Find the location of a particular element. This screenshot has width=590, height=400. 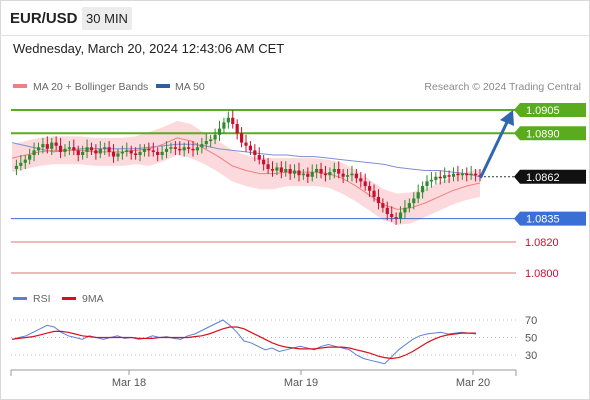

x-axis-labels: Mar 18 Mar 19 Mar 20 is located at coordinates (301, 379).